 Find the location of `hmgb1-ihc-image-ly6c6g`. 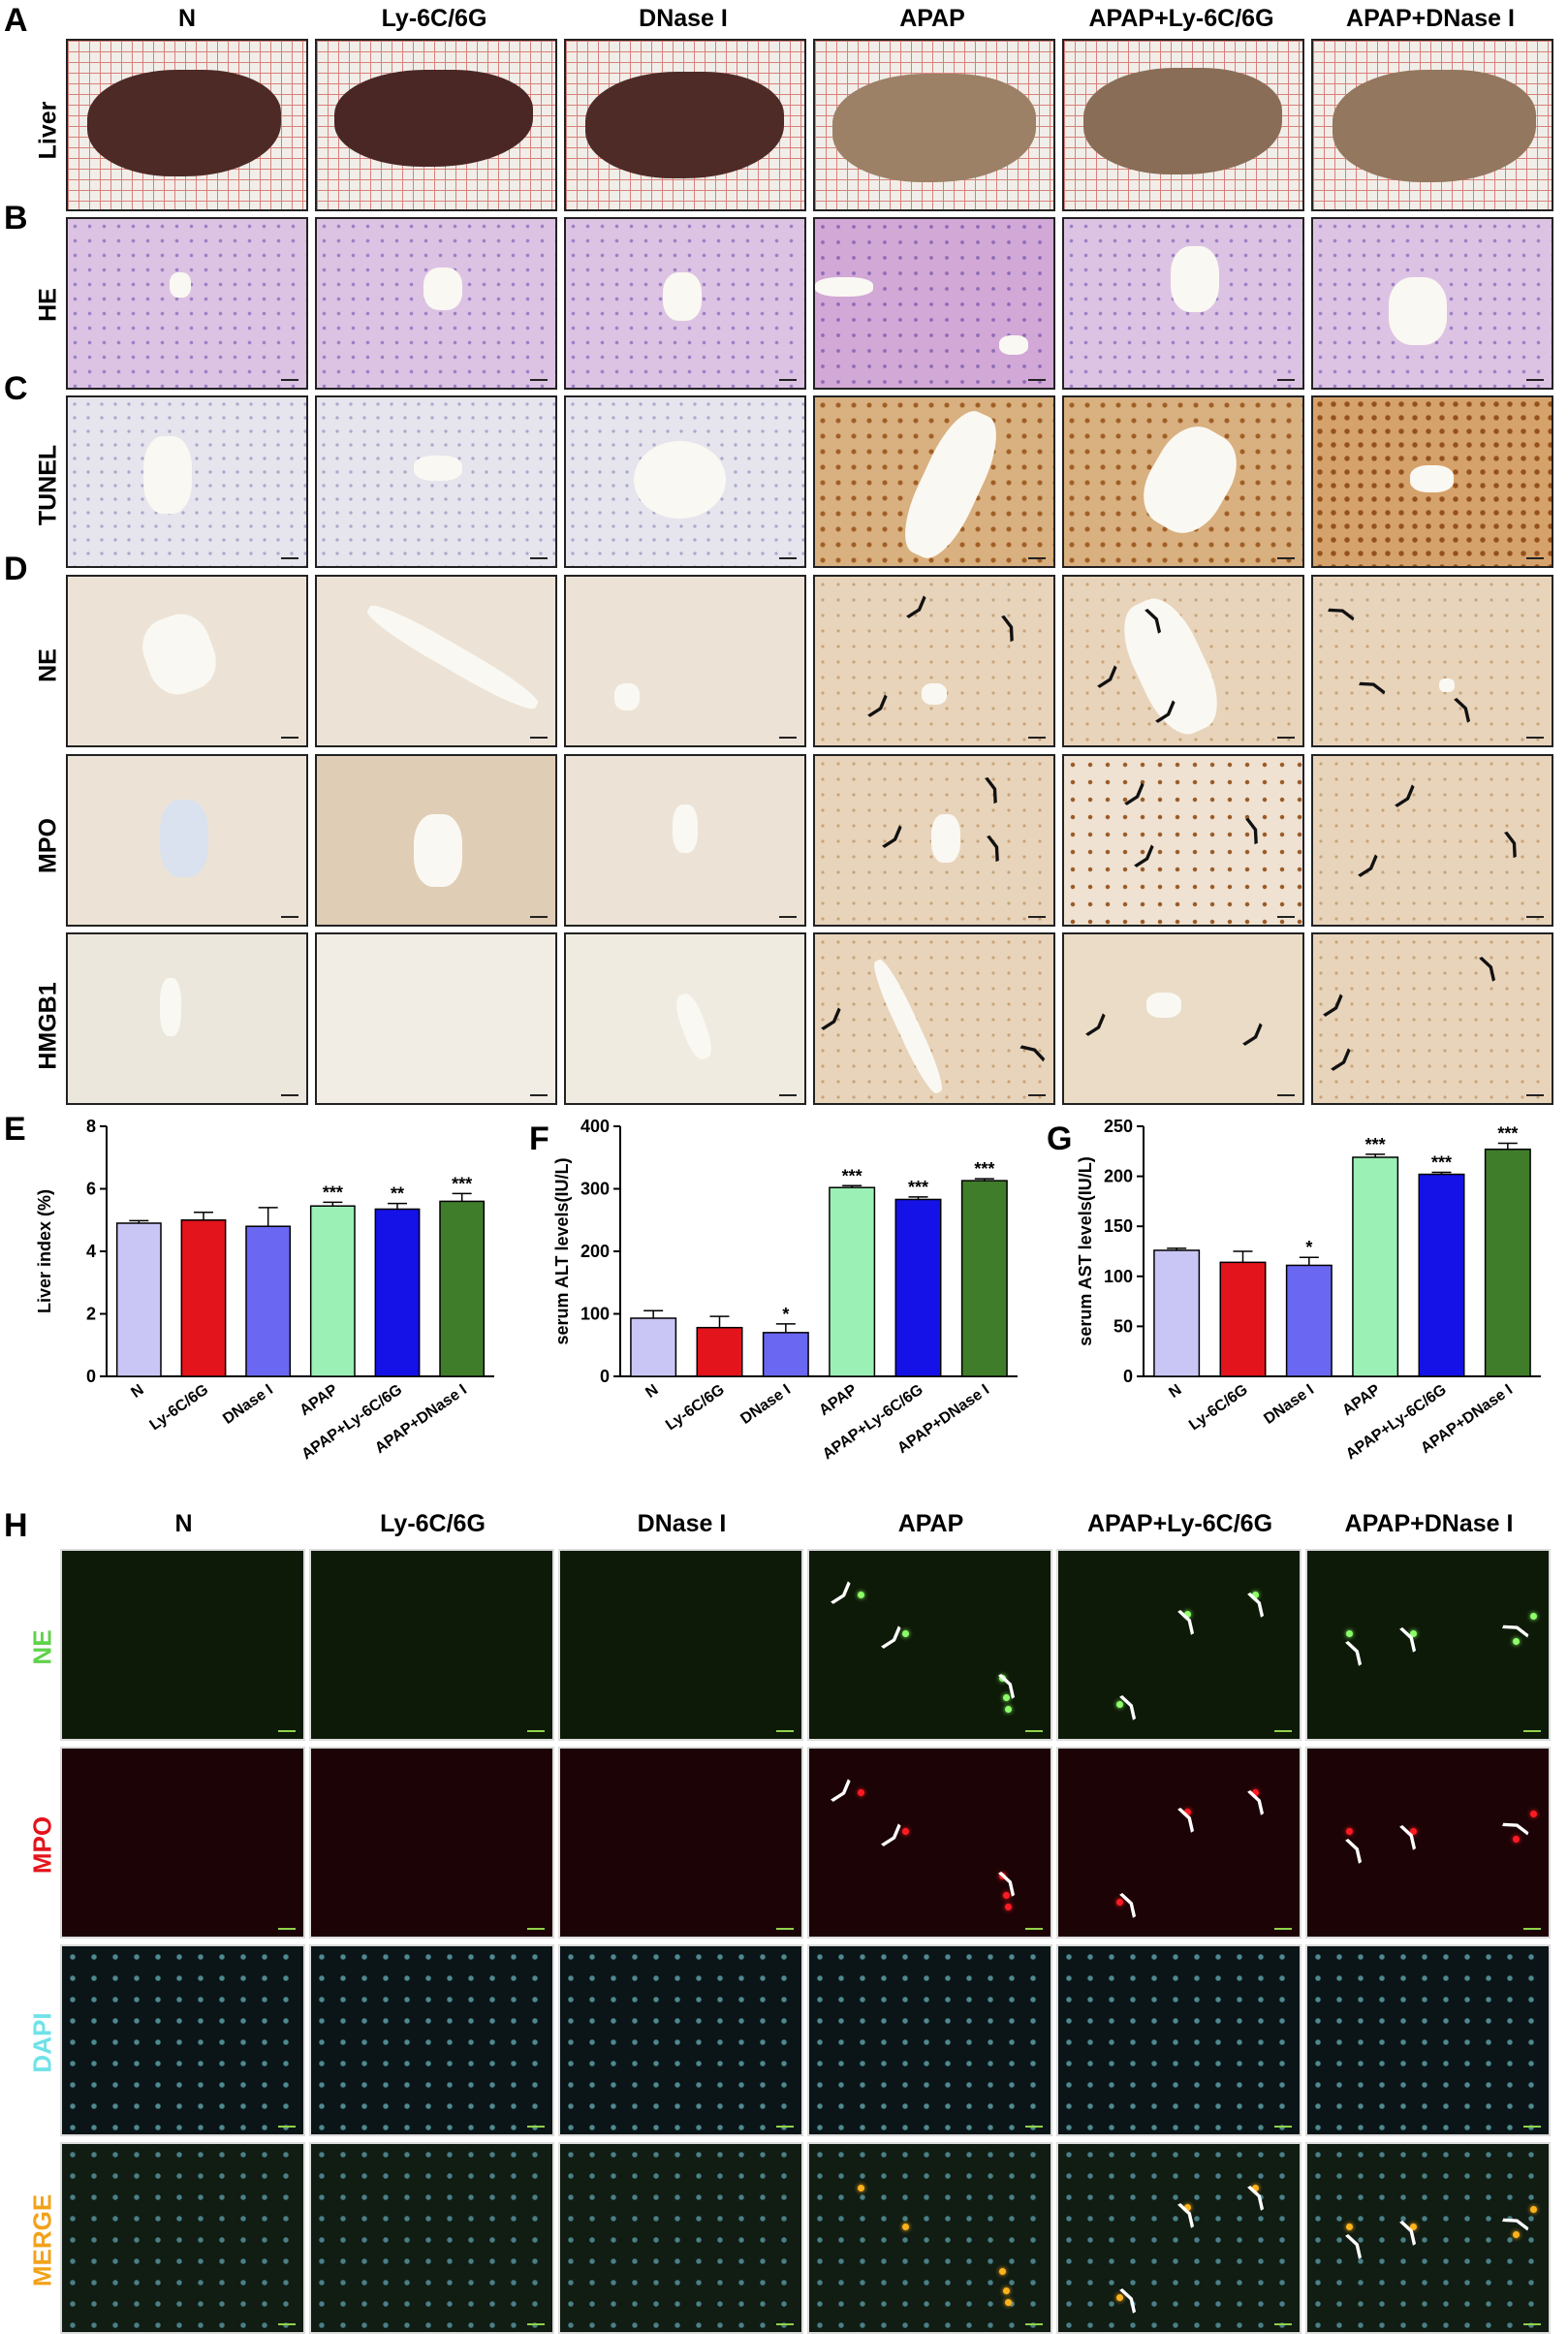

hmgb1-ihc-image-ly6c6g is located at coordinates (436, 1018).